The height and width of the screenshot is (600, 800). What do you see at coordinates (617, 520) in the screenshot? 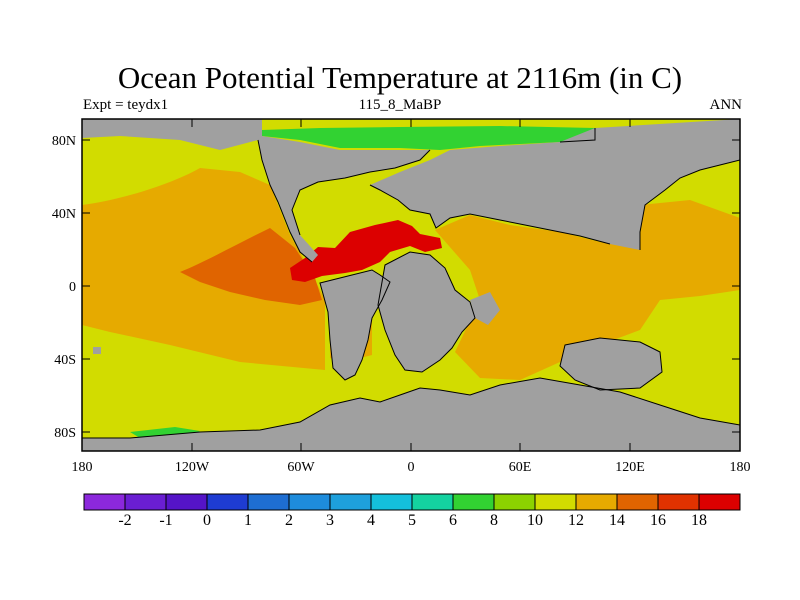
I see `colorbar-label: 14` at bounding box center [617, 520].